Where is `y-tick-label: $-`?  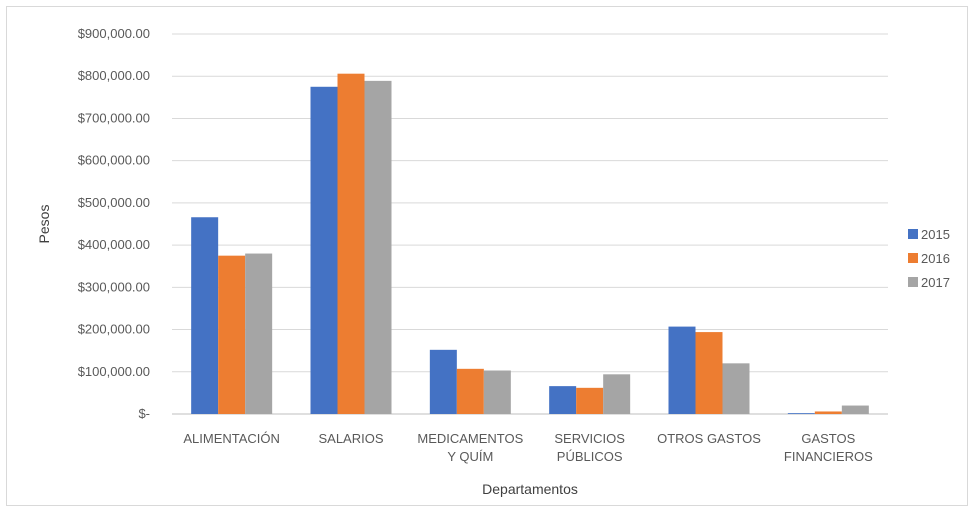
y-tick-label: $- is located at coordinates (144, 413).